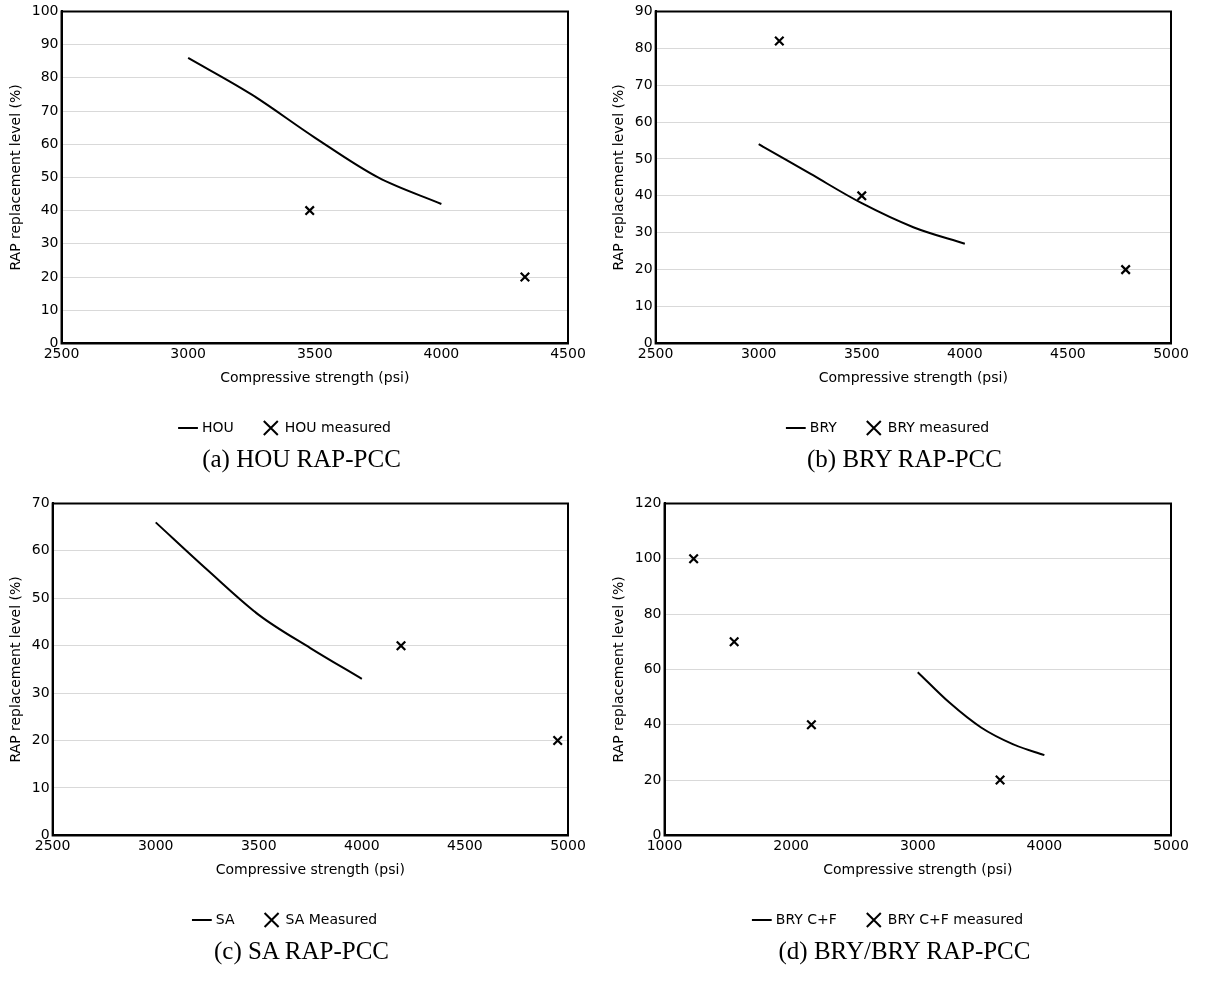  What do you see at coordinates (218, 426) in the screenshot?
I see `legend-label: HOU` at bounding box center [218, 426].